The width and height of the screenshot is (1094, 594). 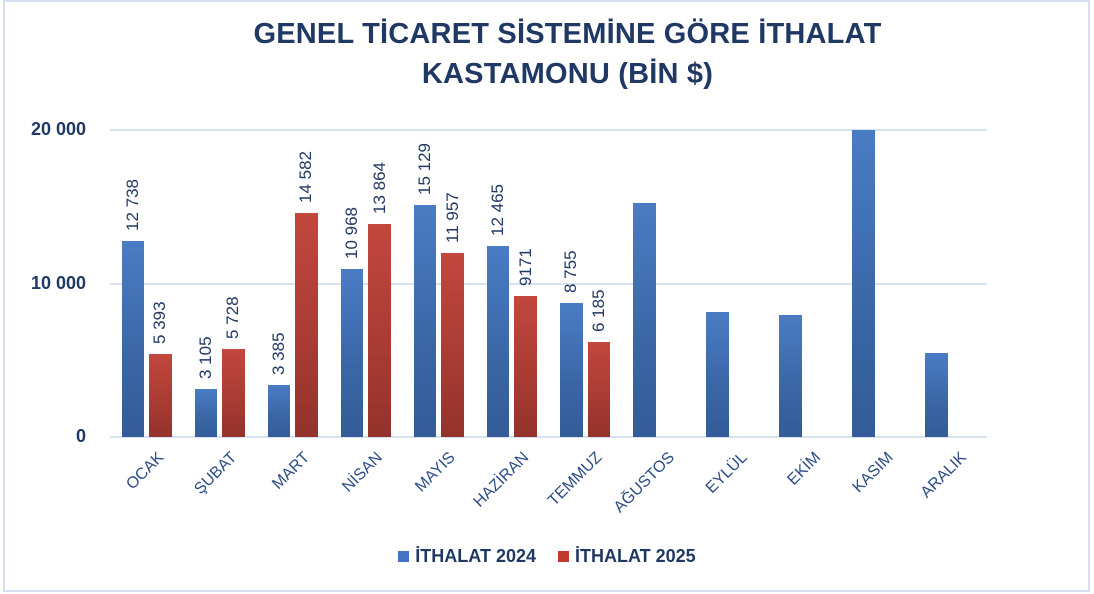 What do you see at coordinates (404, 556) in the screenshot?
I see `legend-swatch-2024` at bounding box center [404, 556].